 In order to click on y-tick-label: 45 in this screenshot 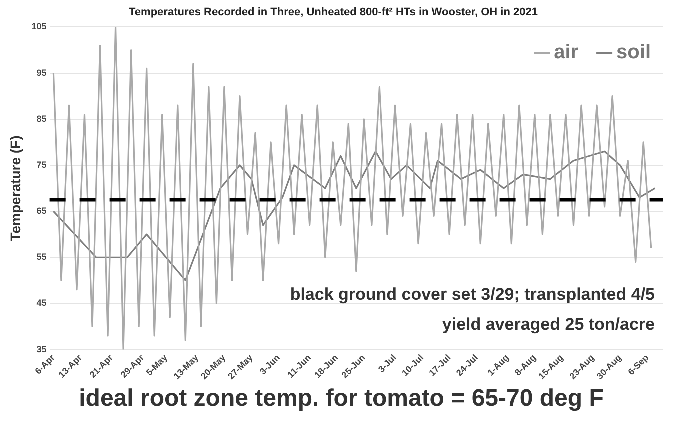, I will do `click(41, 303)`.